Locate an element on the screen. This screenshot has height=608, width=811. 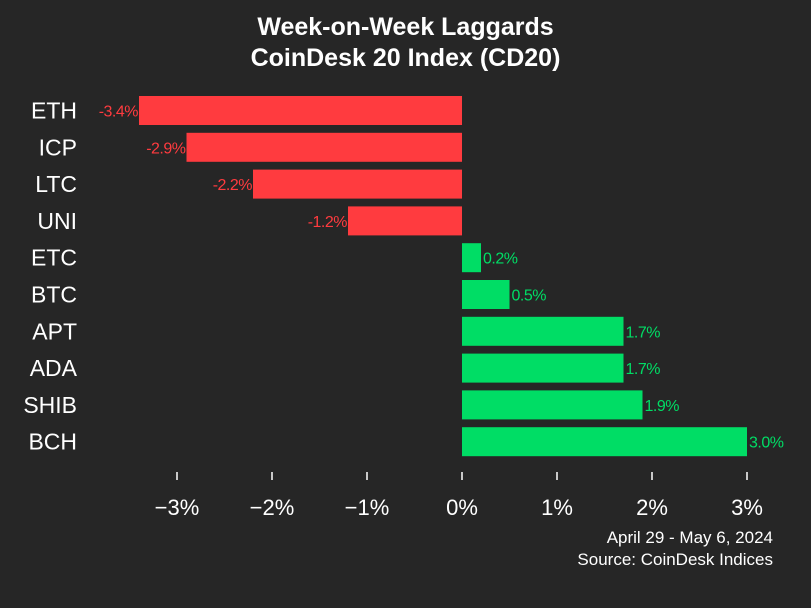
data-label-etc: 0.2% is located at coordinates (500, 259).